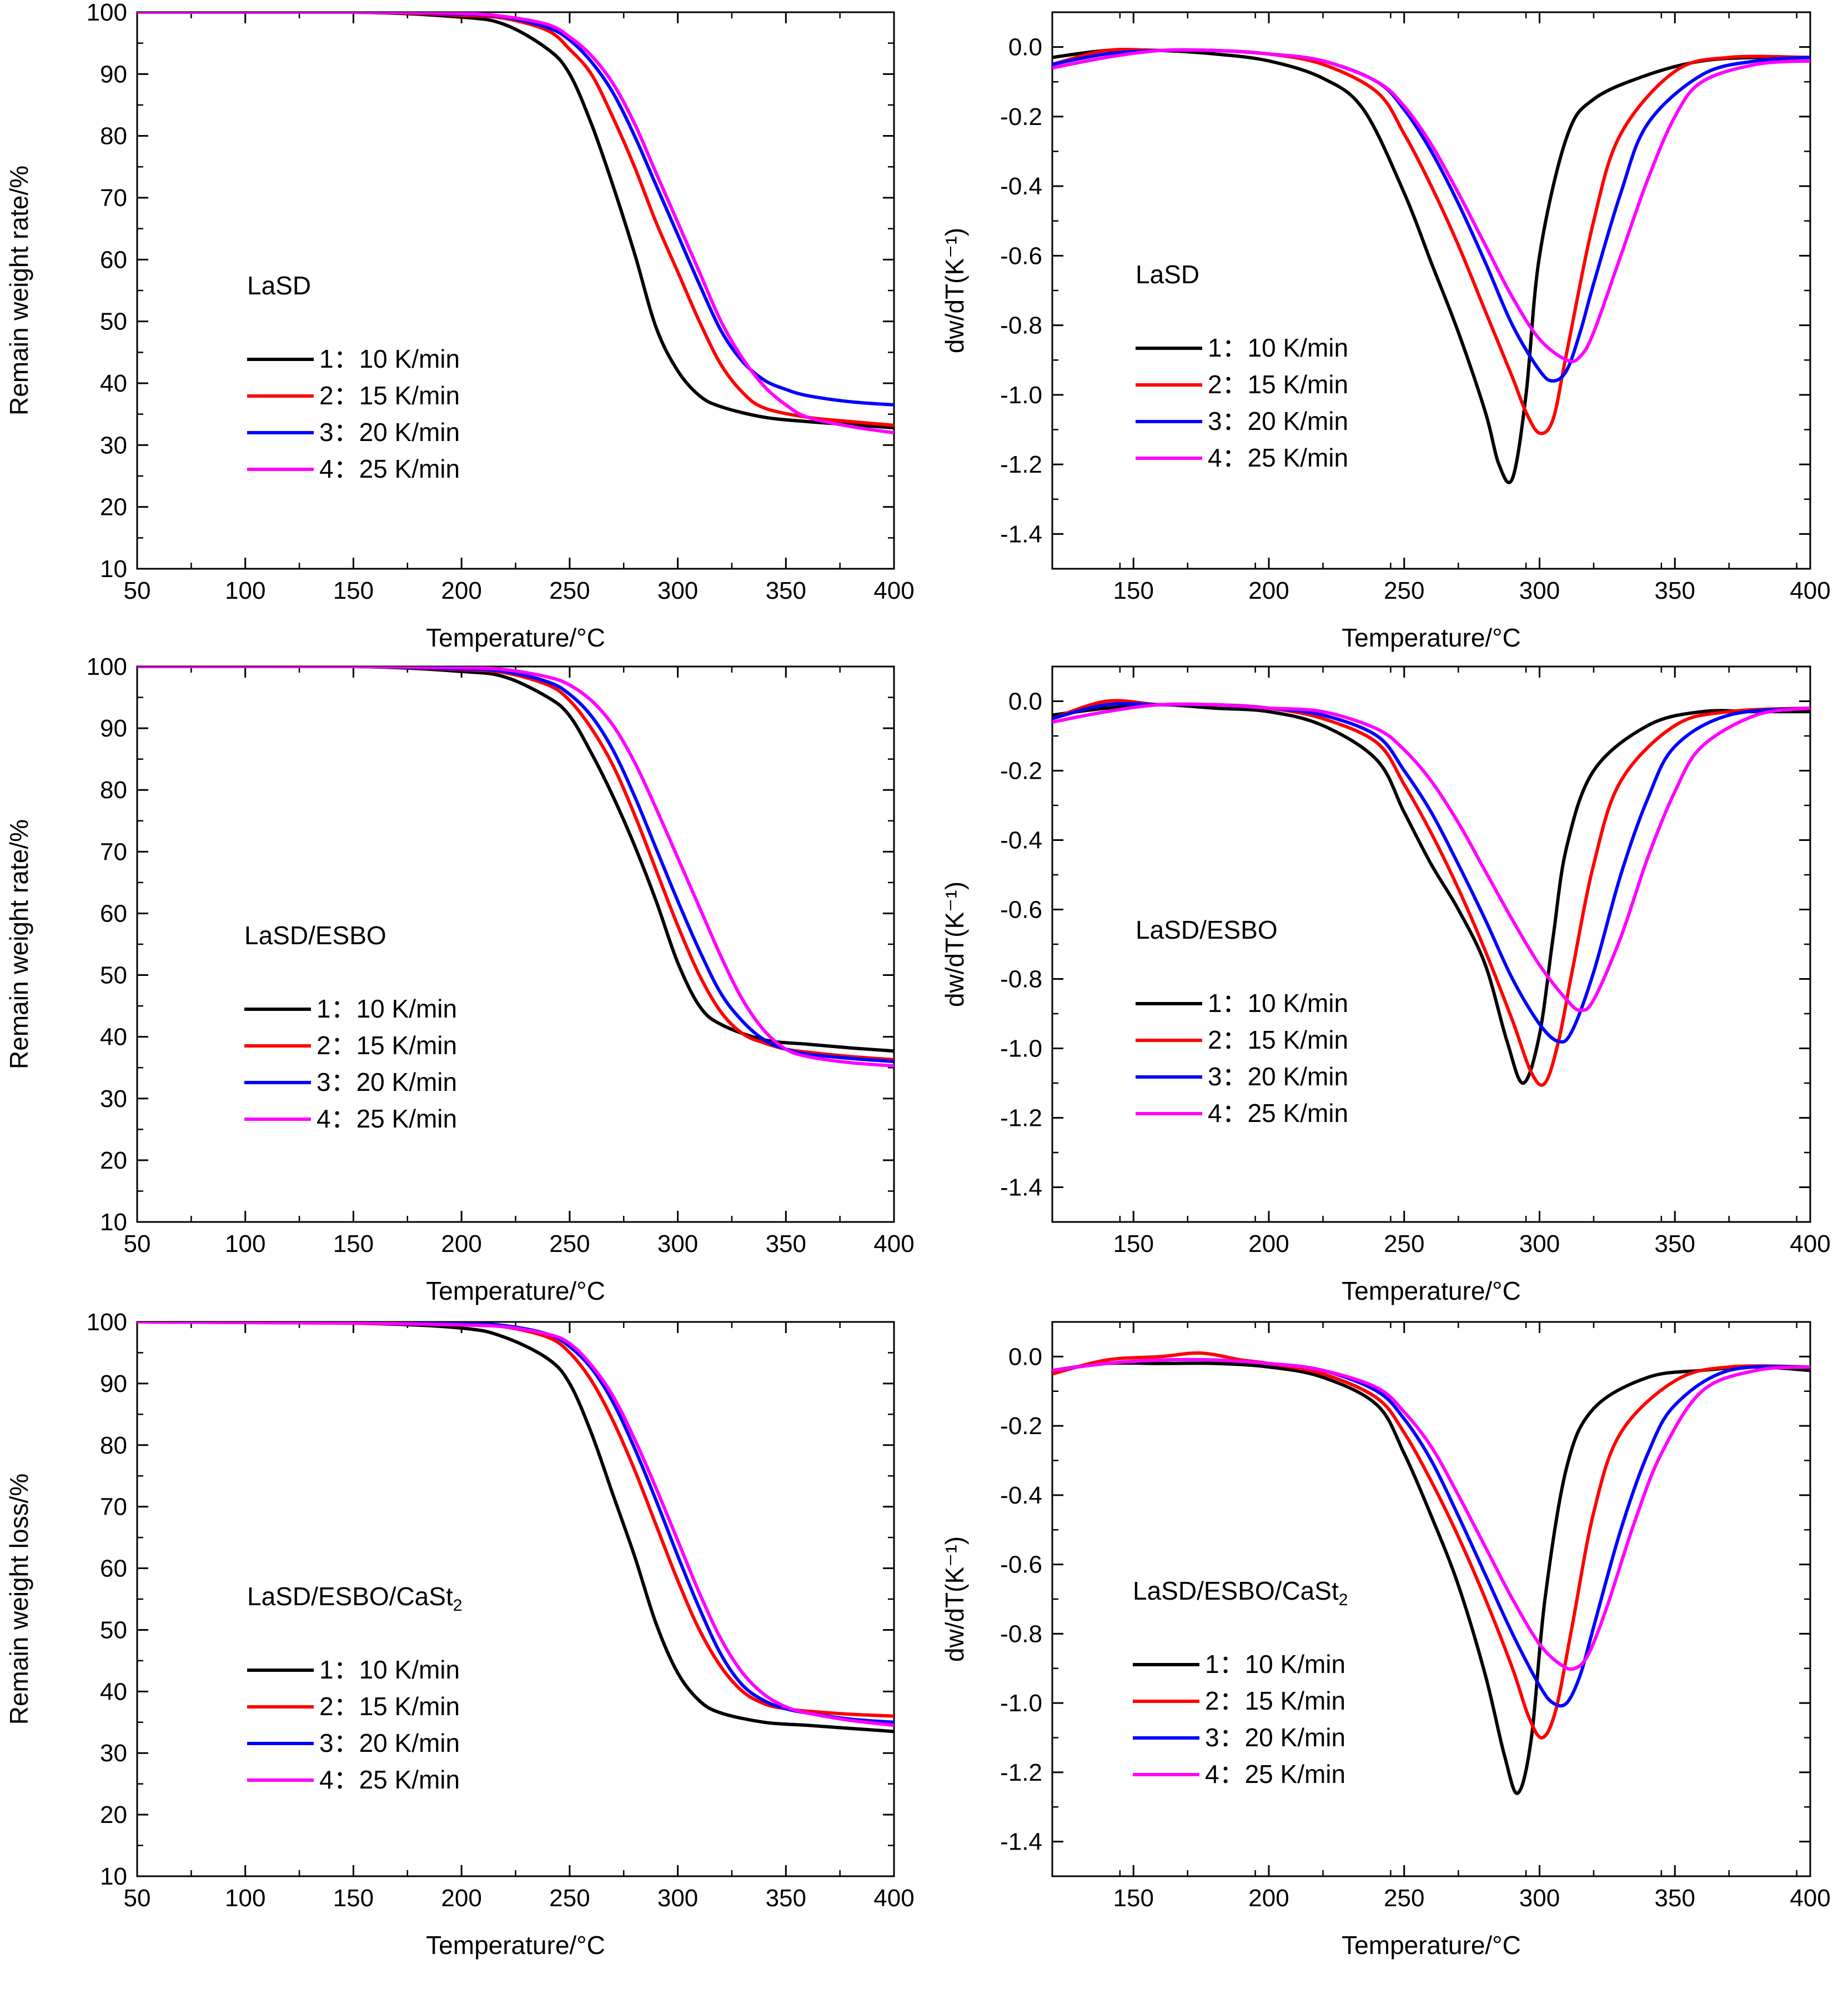  Describe the element at coordinates (1021, 534) in the screenshot. I see `y-tick-label: -1.4` at that location.